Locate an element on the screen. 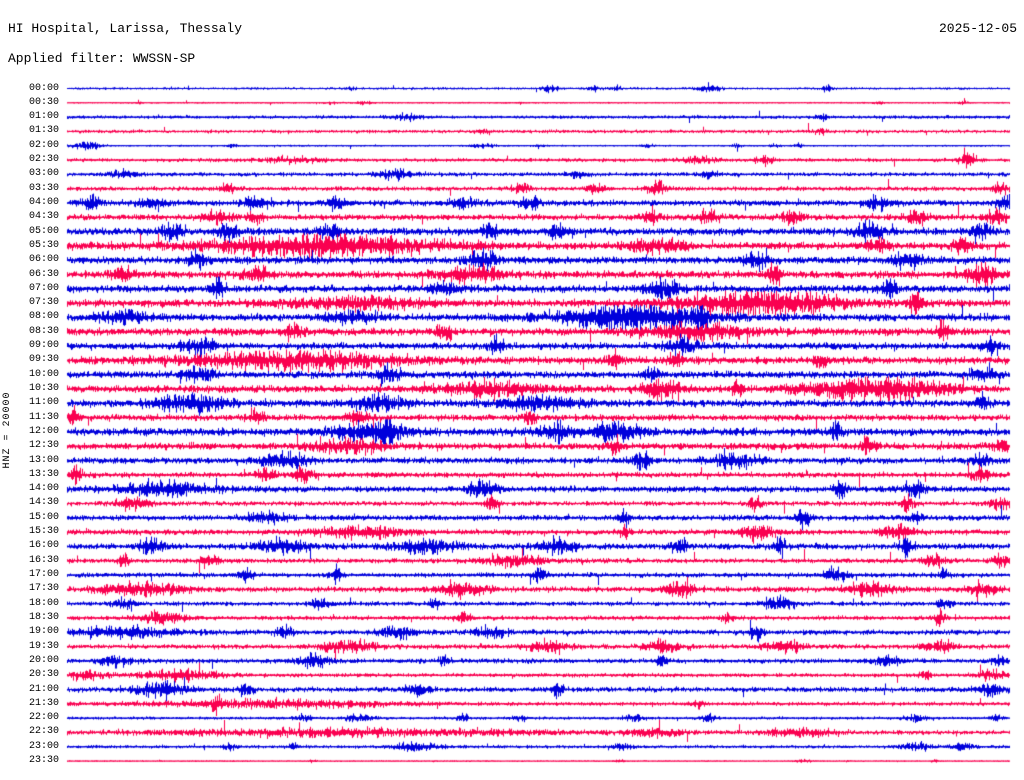 The image size is (1024, 780). time-label: 11:30 is located at coordinates (43, 417).